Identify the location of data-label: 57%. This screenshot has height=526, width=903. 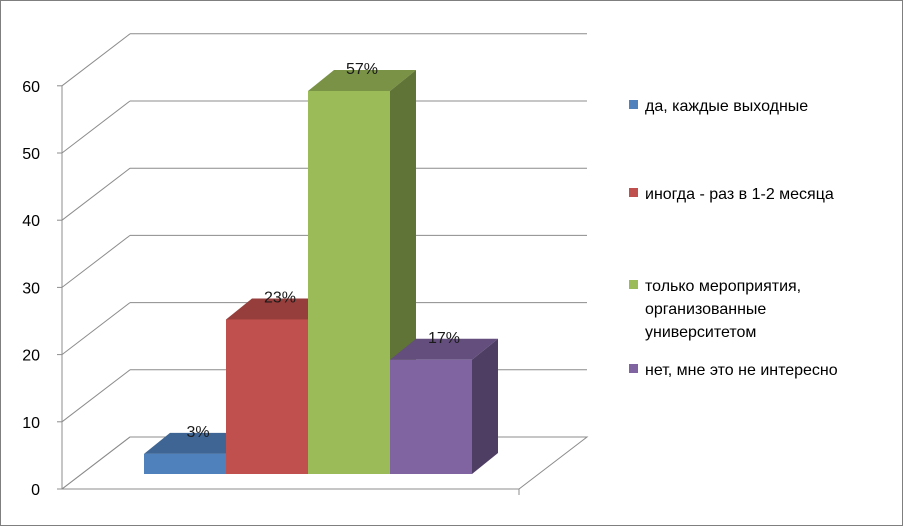
(362, 69).